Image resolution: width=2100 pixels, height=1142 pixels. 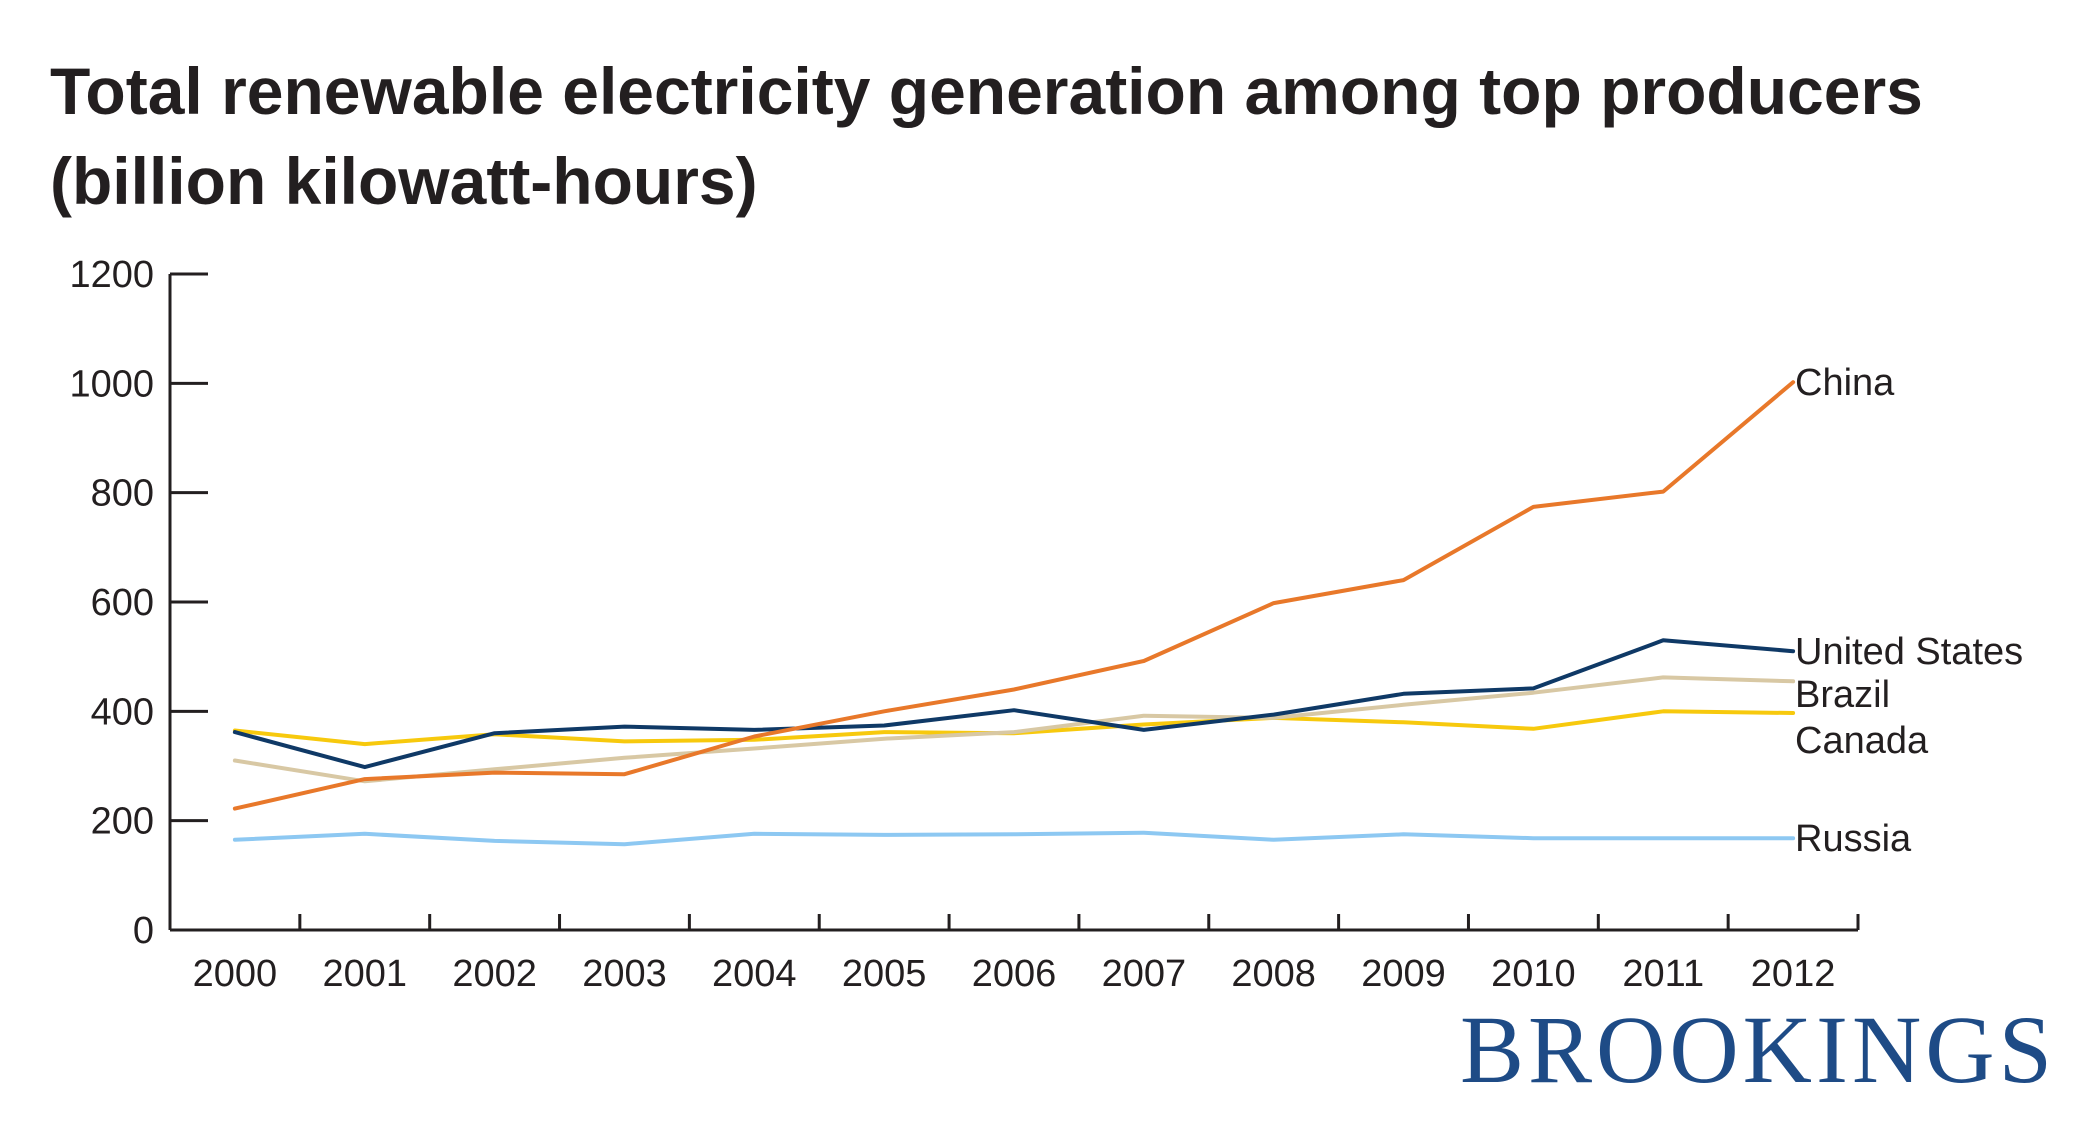 What do you see at coordinates (111, 384) in the screenshot?
I see `y-tick-label: 1000` at bounding box center [111, 384].